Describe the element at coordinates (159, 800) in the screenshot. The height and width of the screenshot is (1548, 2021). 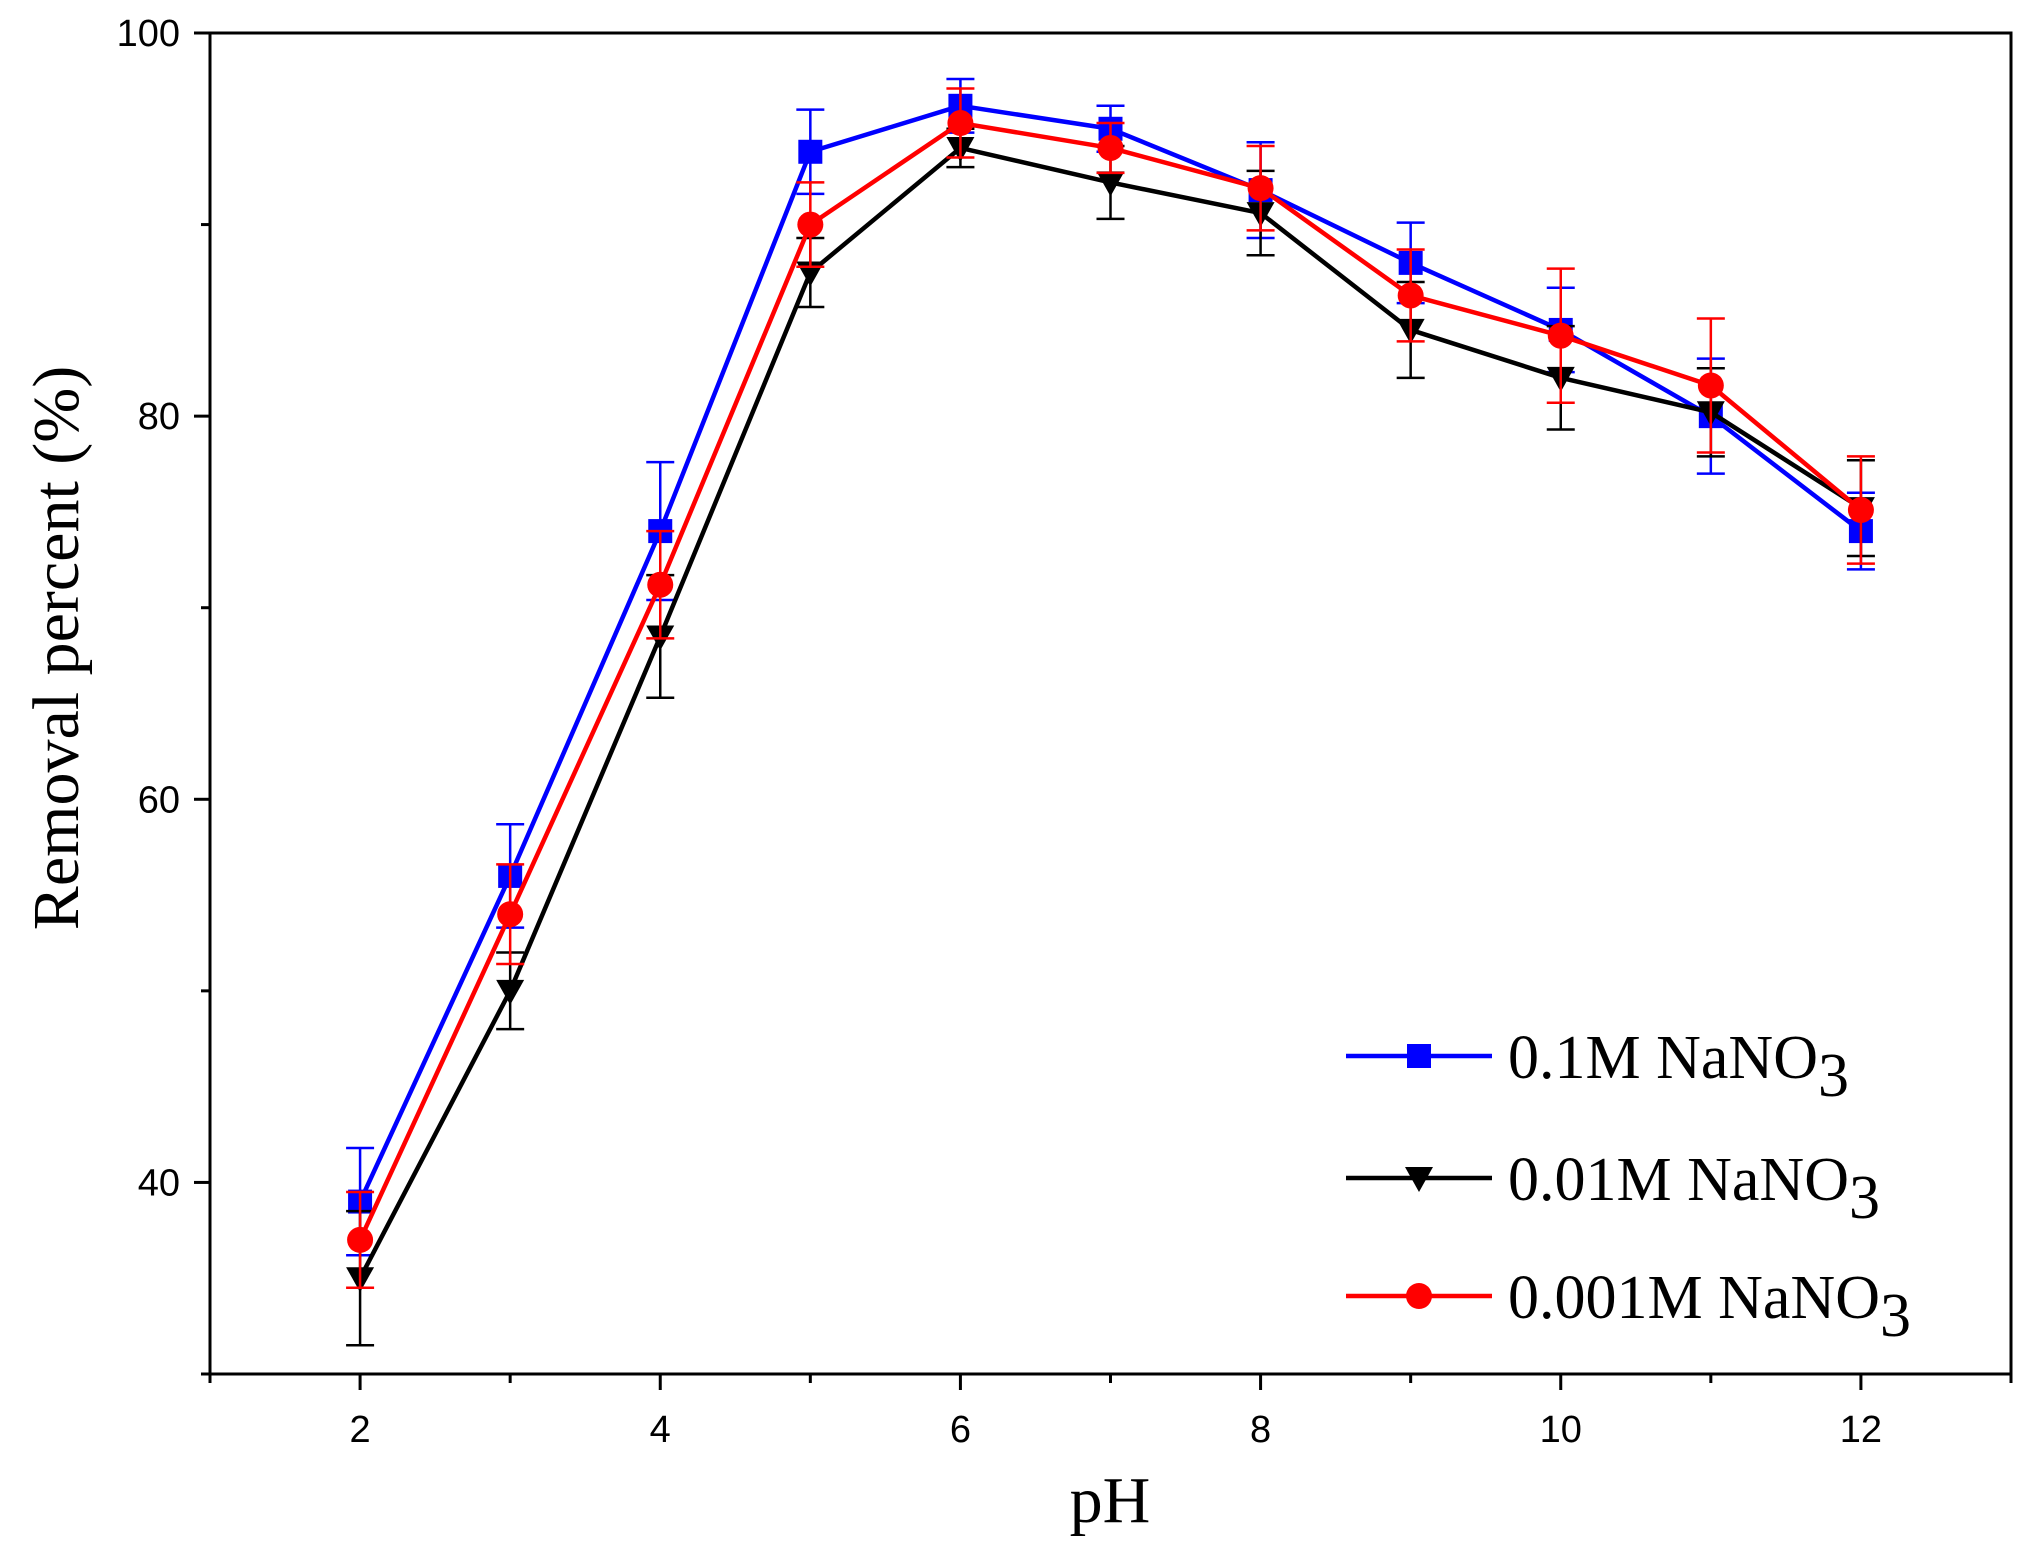
I see `y-tick-label: 60` at that location.